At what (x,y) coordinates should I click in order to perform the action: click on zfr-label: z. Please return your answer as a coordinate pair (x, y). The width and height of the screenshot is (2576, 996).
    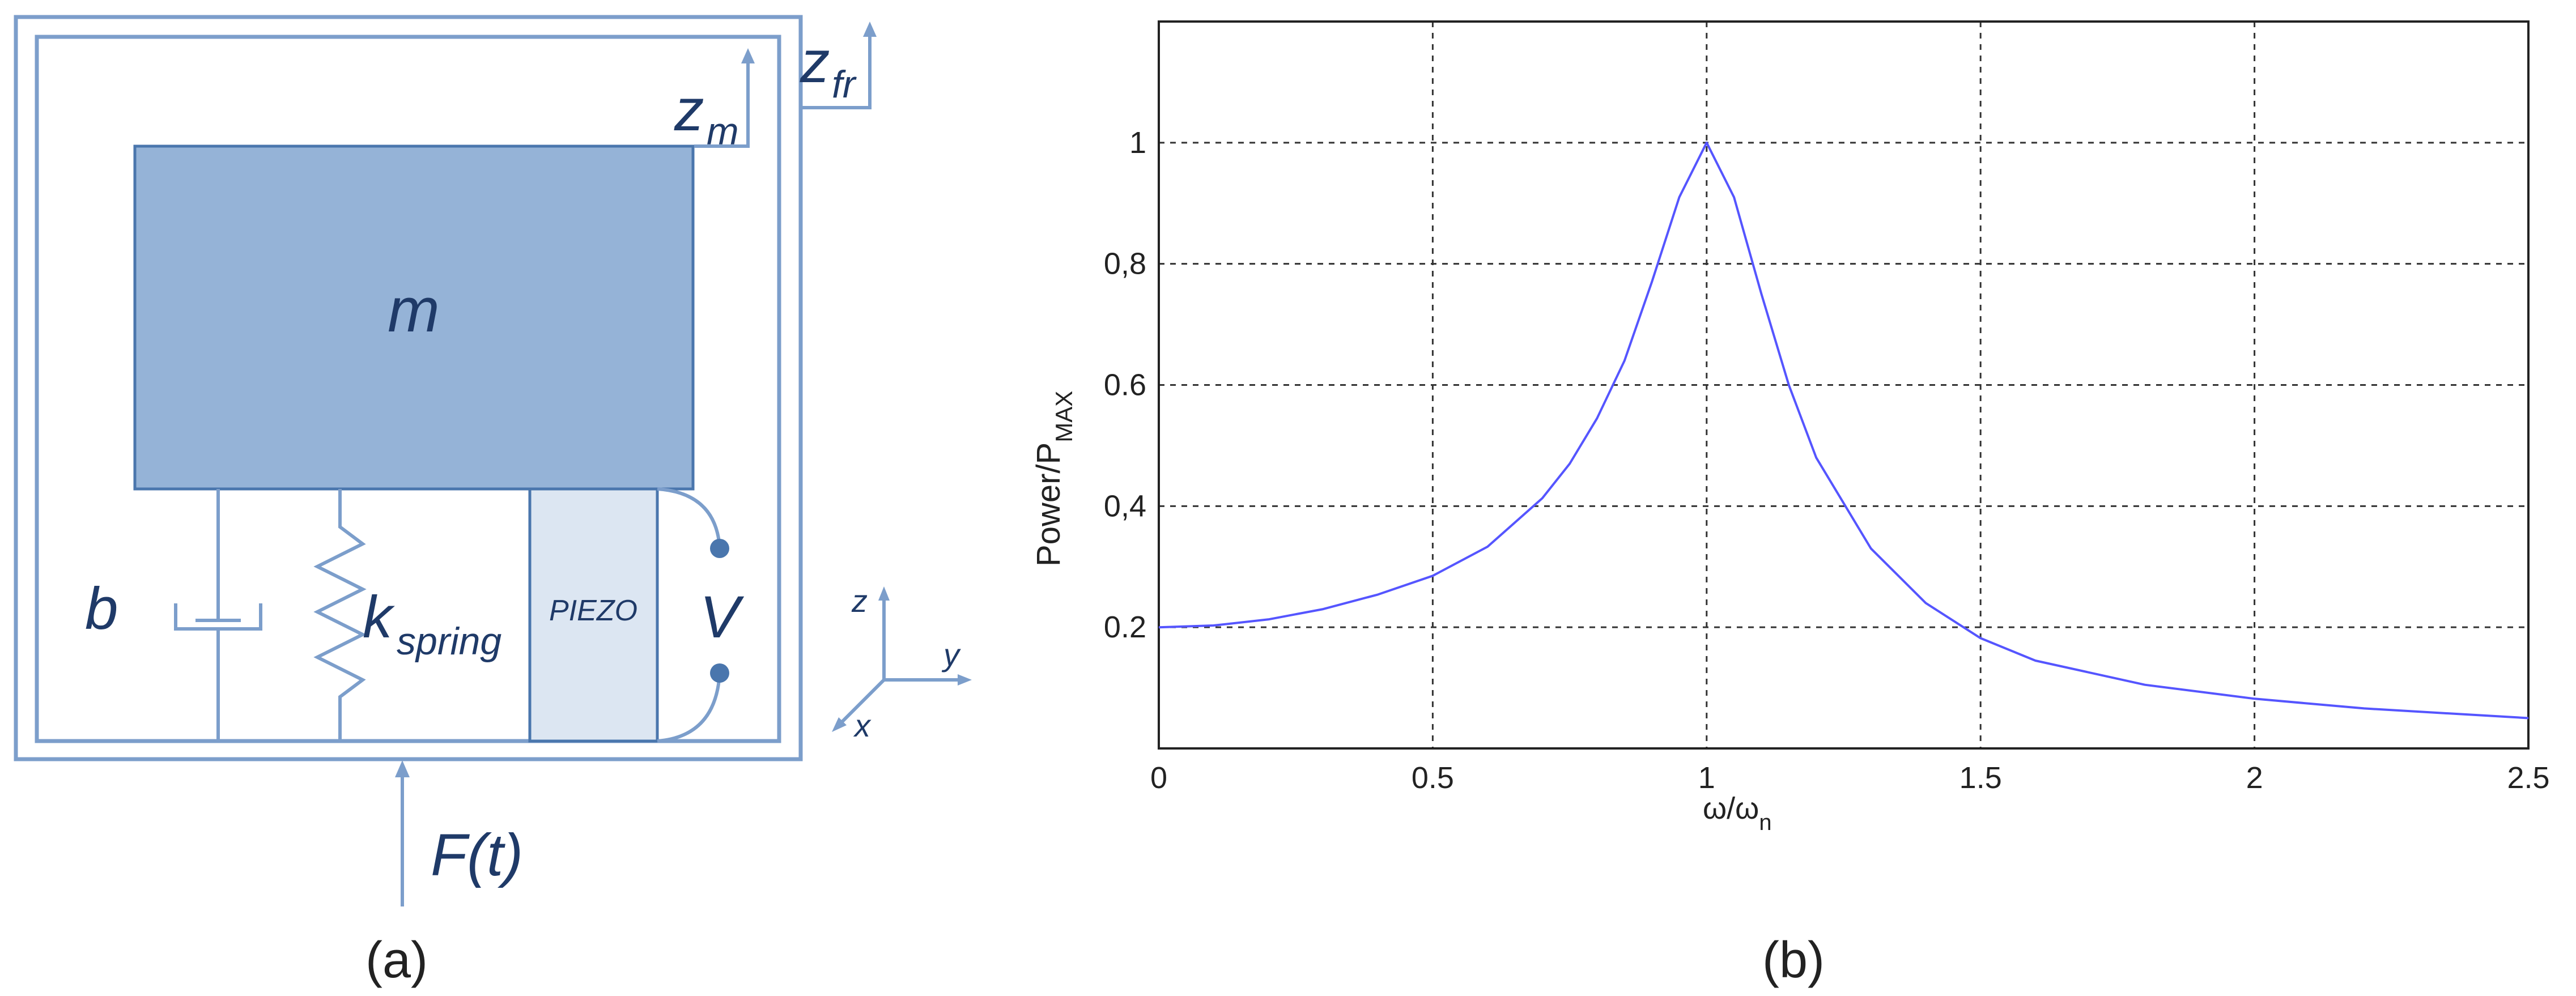
    Looking at the image, I should click on (815, 62).